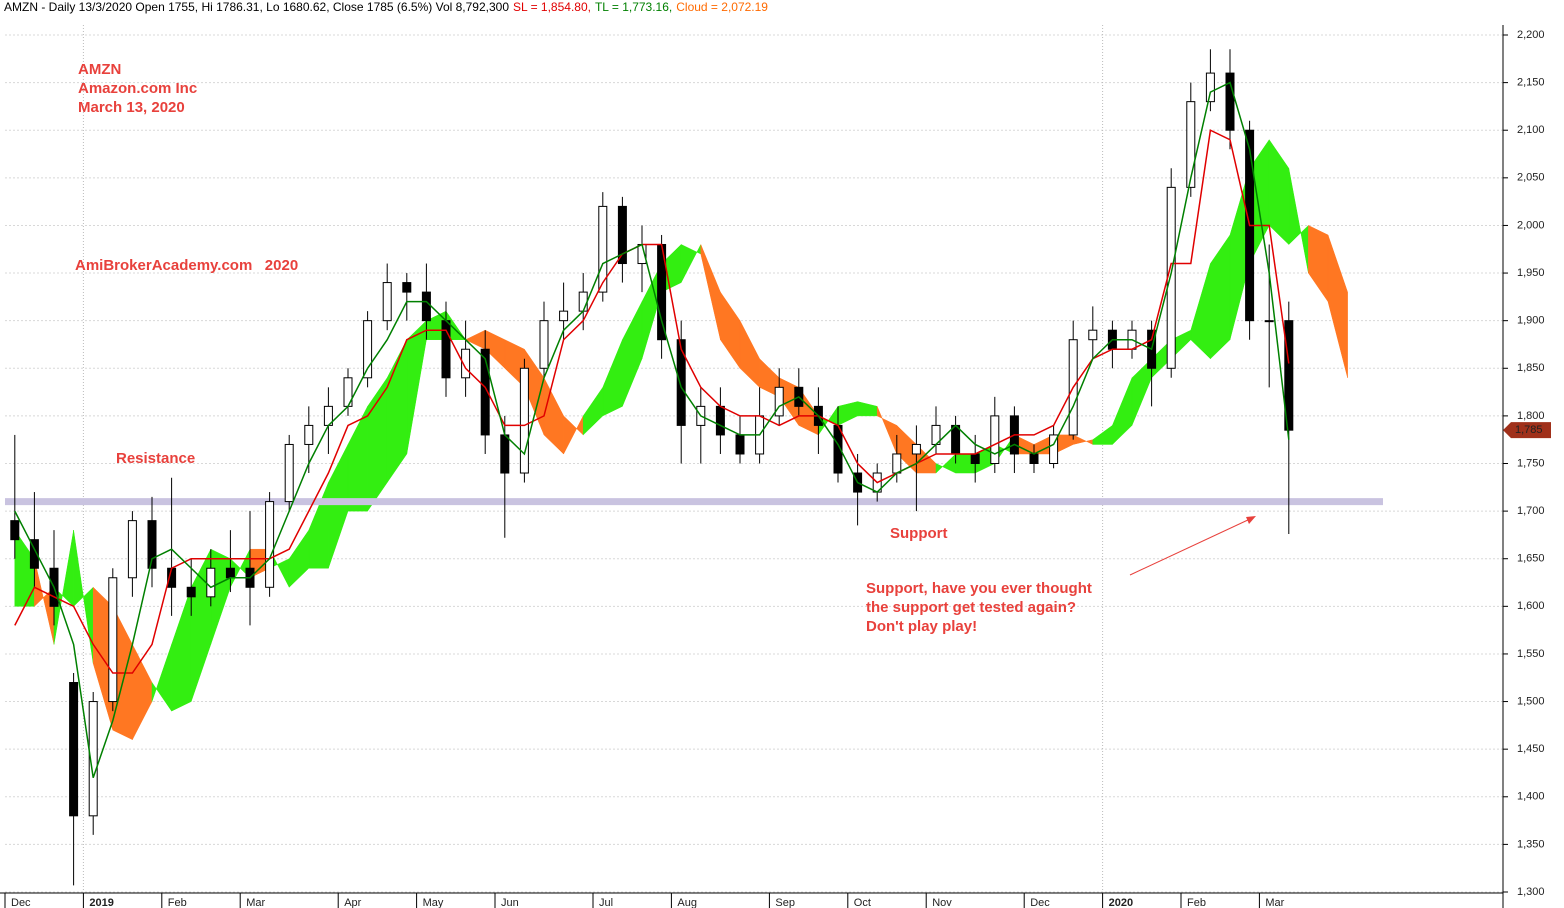  Describe the element at coordinates (1531, 606) in the screenshot. I see `y-tick-label: 1,600` at that location.